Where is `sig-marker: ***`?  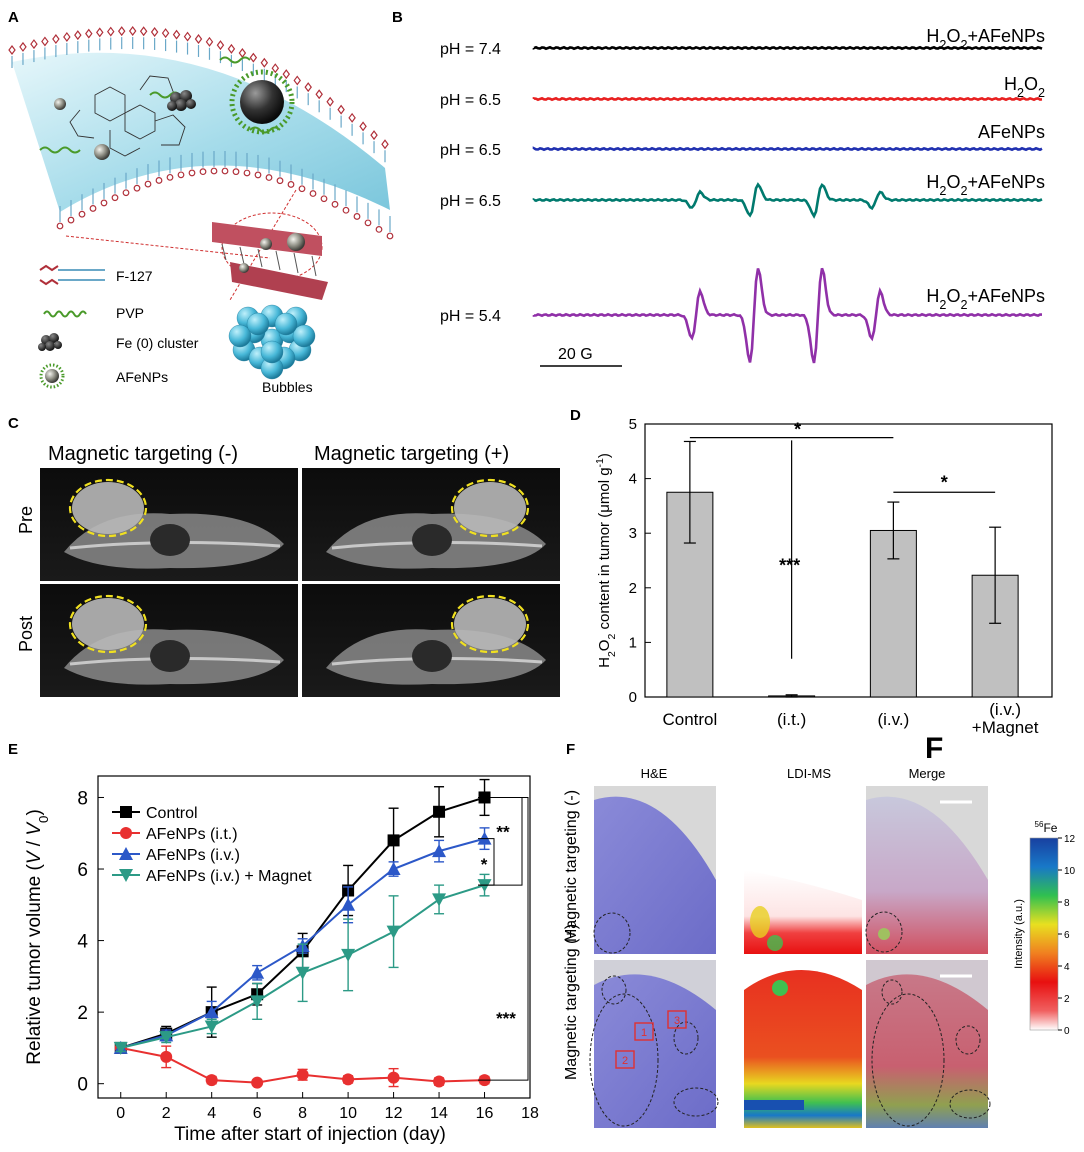
sig-marker: *** is located at coordinates (789, 565).